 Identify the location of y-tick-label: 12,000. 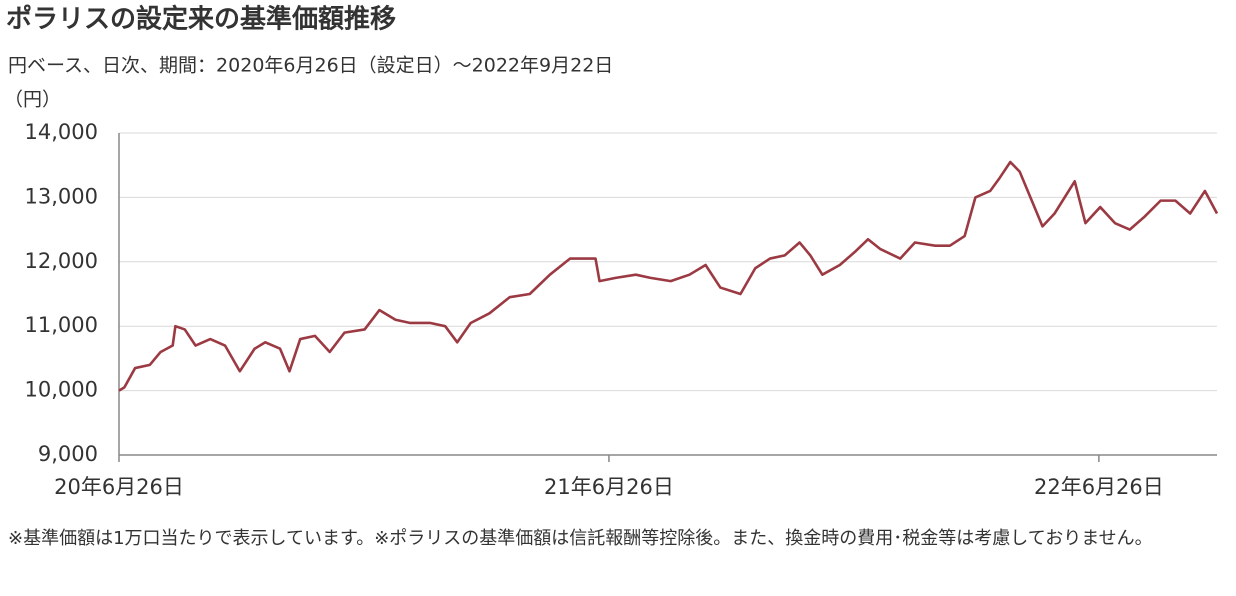
(61, 261).